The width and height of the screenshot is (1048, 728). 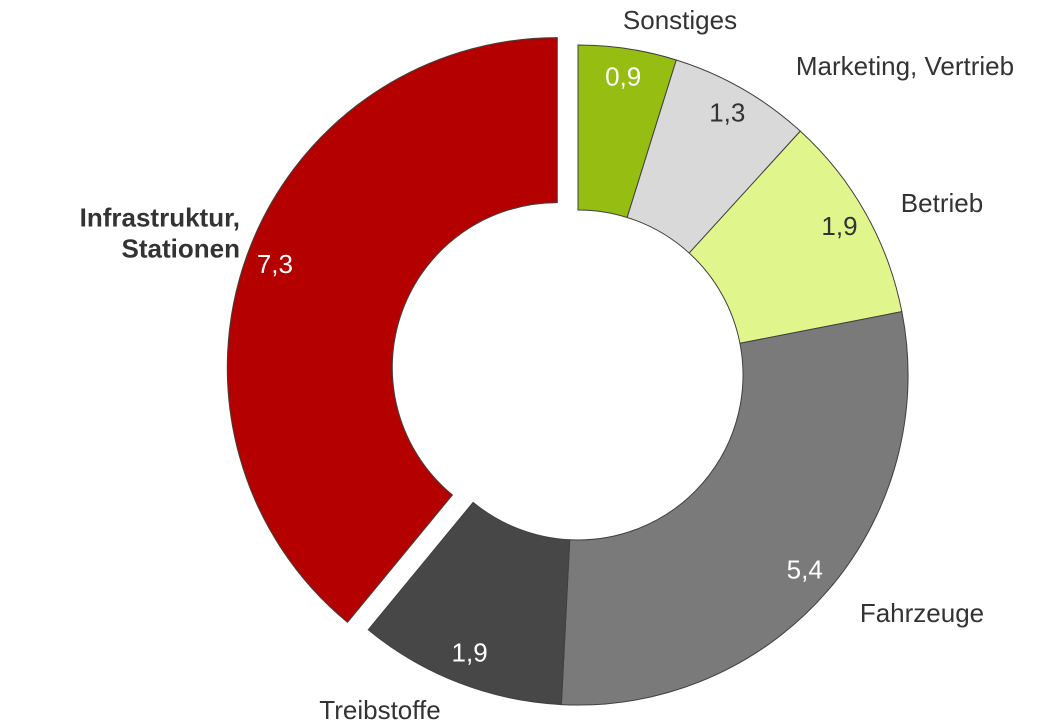 What do you see at coordinates (469, 603) in the screenshot?
I see `donut-slice` at bounding box center [469, 603].